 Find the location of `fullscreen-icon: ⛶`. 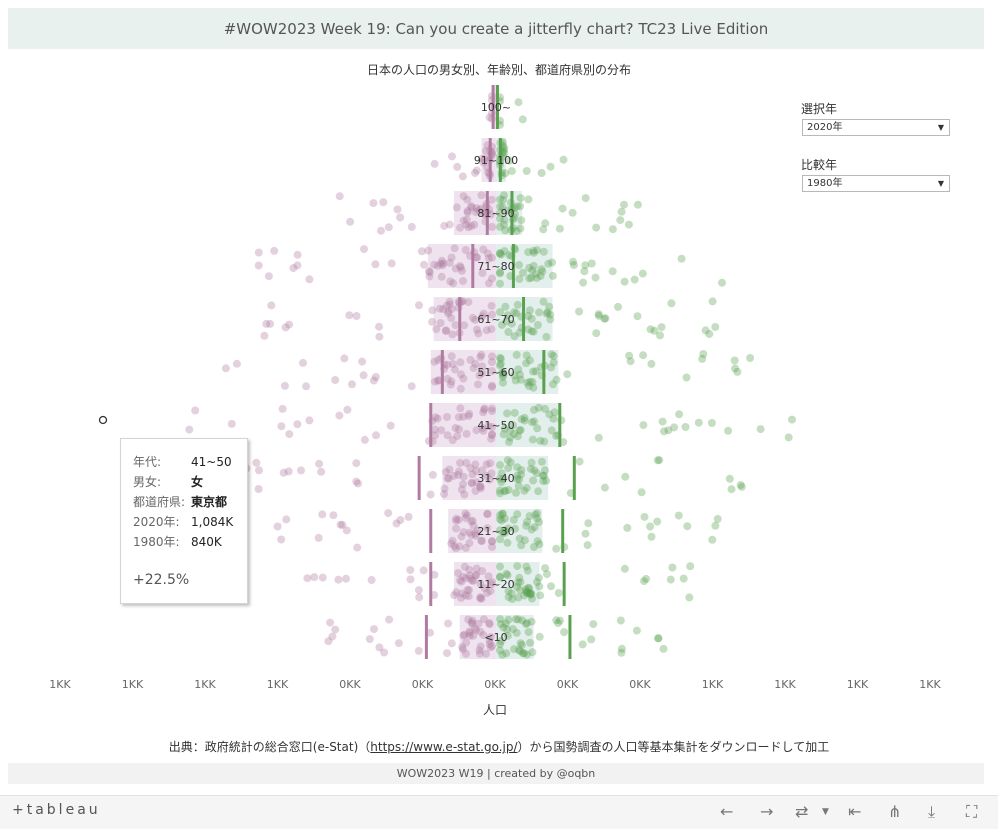

fullscreen-icon: ⛶ is located at coordinates (972, 811).